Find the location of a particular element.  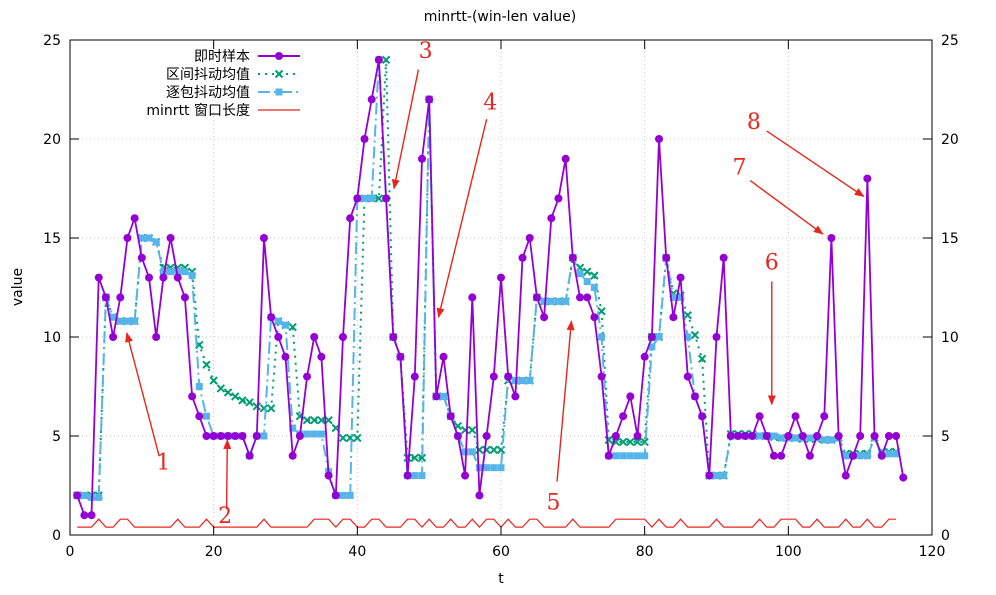

x-tick-label: 100 is located at coordinates (788, 552).